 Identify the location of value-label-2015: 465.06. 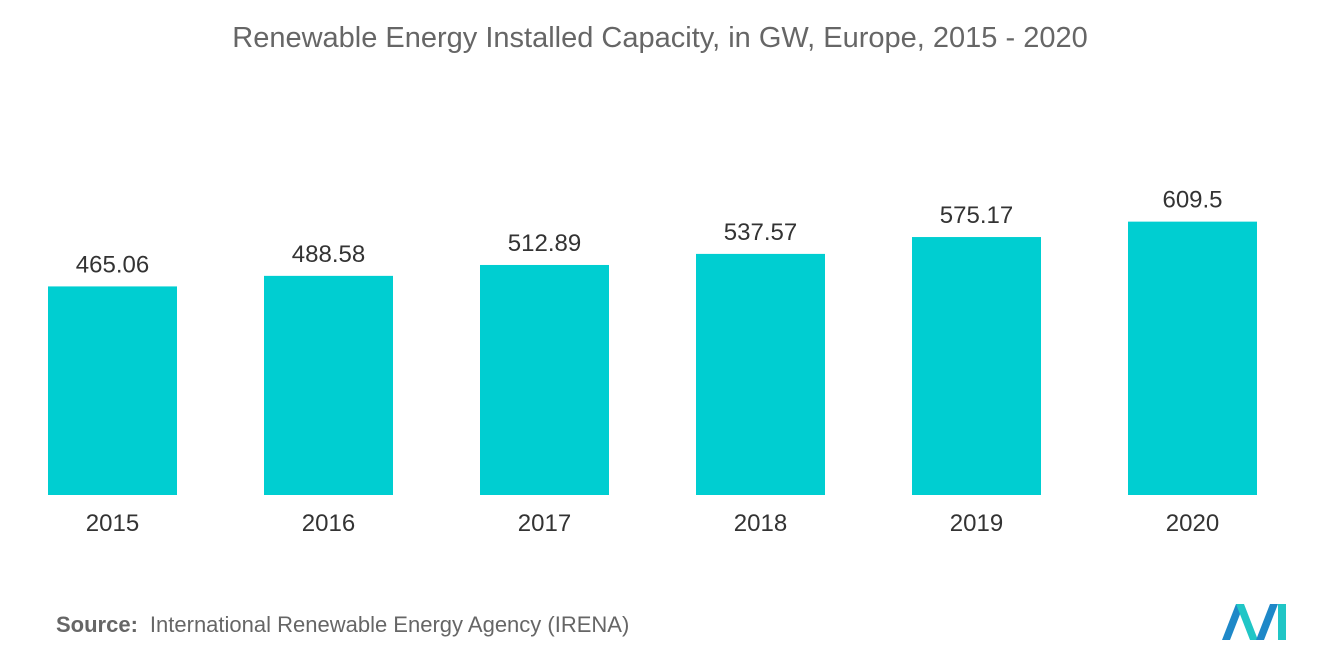
(112, 264).